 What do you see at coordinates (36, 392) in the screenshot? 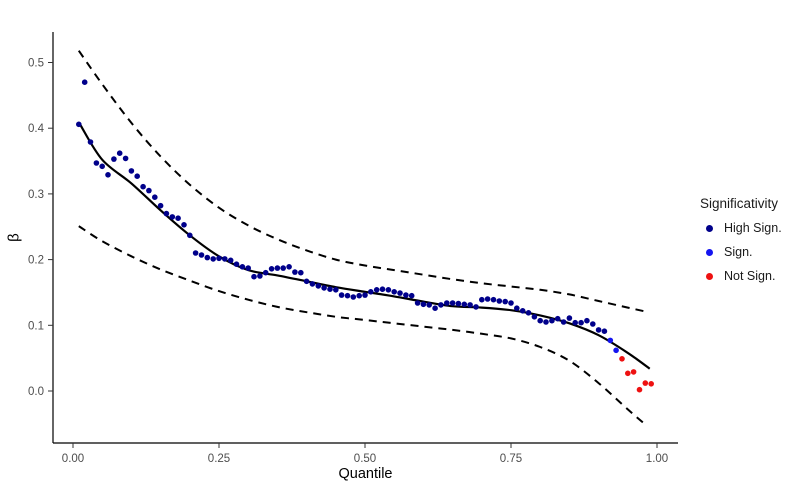
I see `y-tick-label: 0.0` at bounding box center [36, 392].